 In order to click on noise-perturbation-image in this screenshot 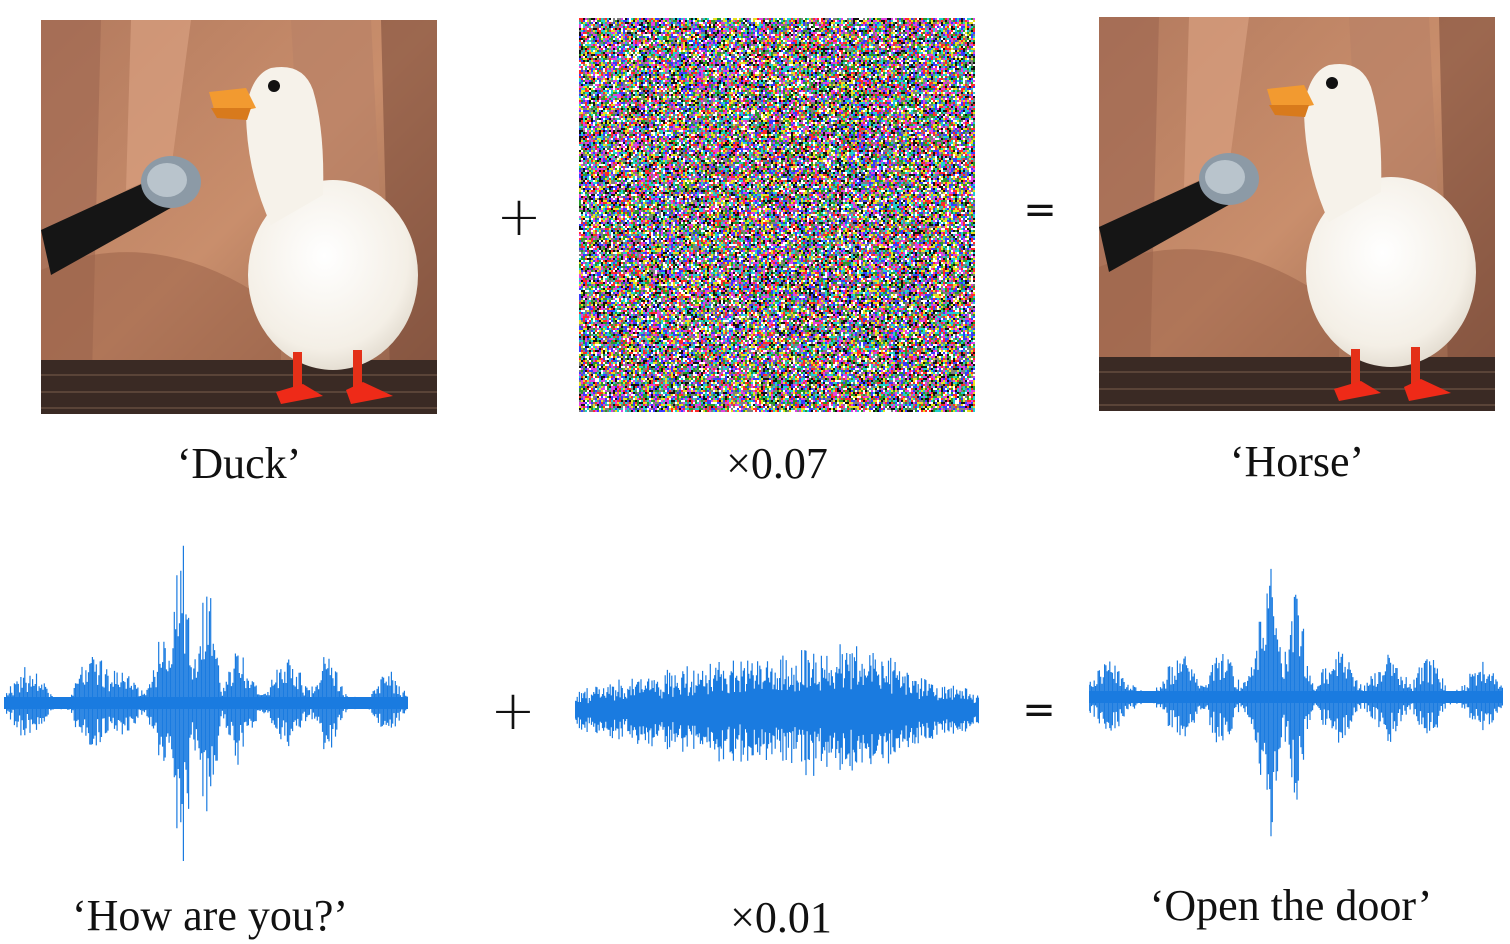, I will do `click(777, 215)`.